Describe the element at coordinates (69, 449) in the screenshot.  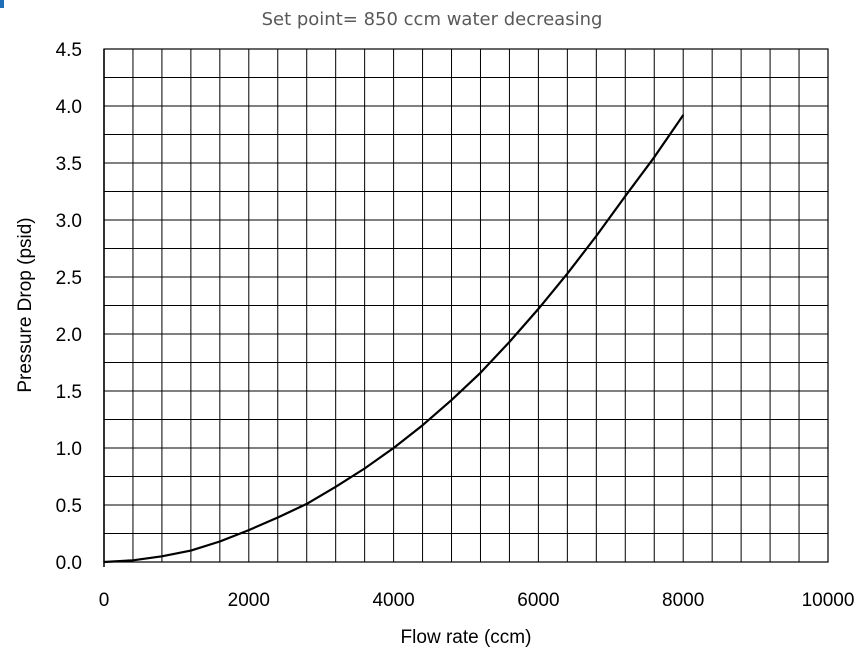
I see `y-tick-label: 1.0` at that location.